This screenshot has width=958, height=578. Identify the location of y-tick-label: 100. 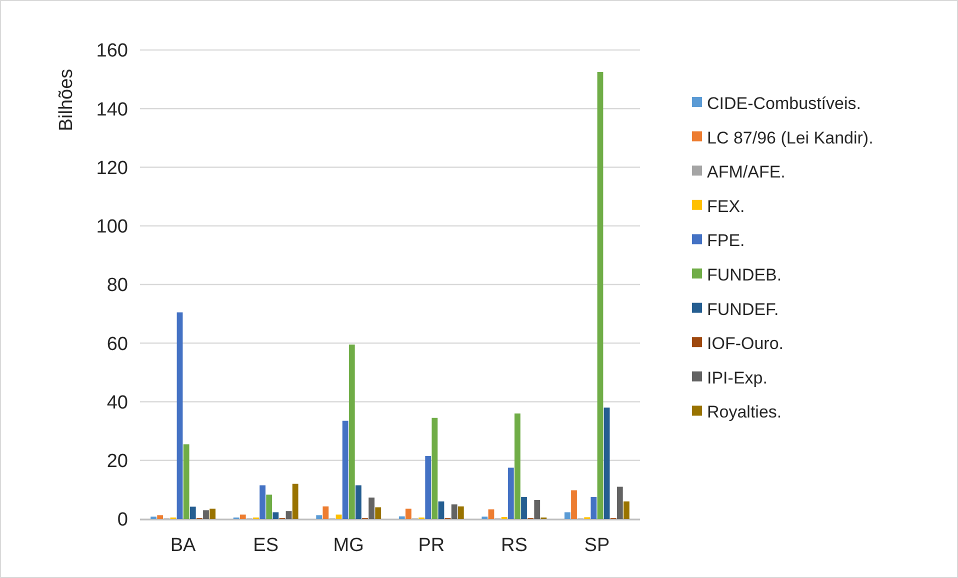
(112, 227).